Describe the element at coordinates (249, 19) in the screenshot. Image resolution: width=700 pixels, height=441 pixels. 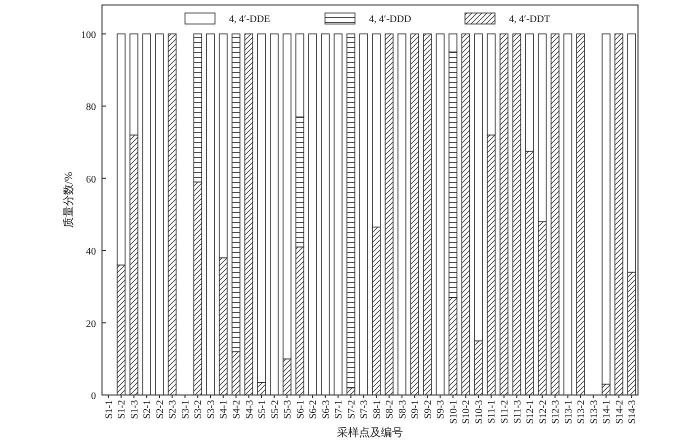
I see `legend-label: 4, 4′-DDE` at that location.